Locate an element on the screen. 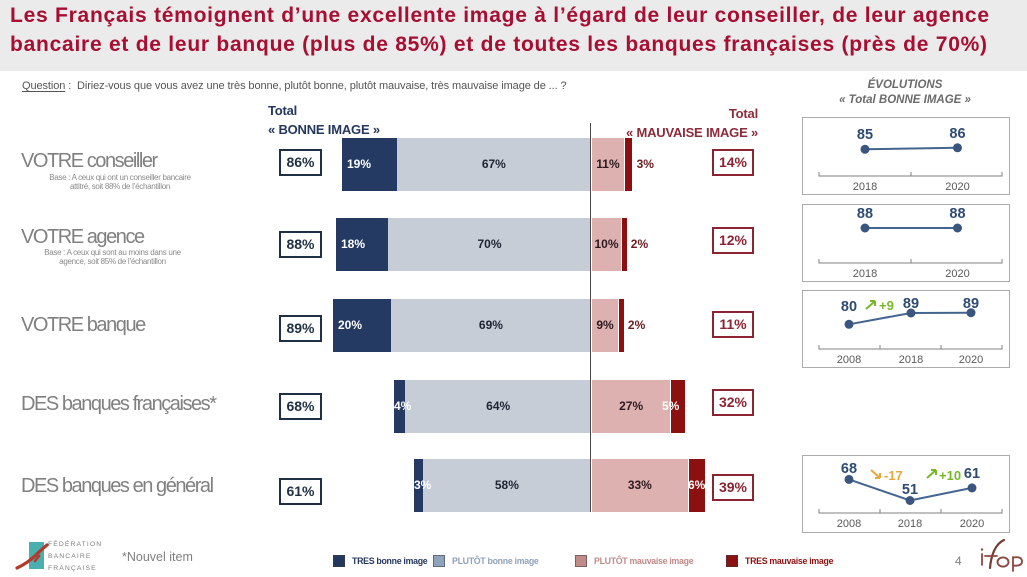 Image resolution: width=1027 pixels, height=577 pixels. svg-text: 68 is located at coordinates (849, 469).